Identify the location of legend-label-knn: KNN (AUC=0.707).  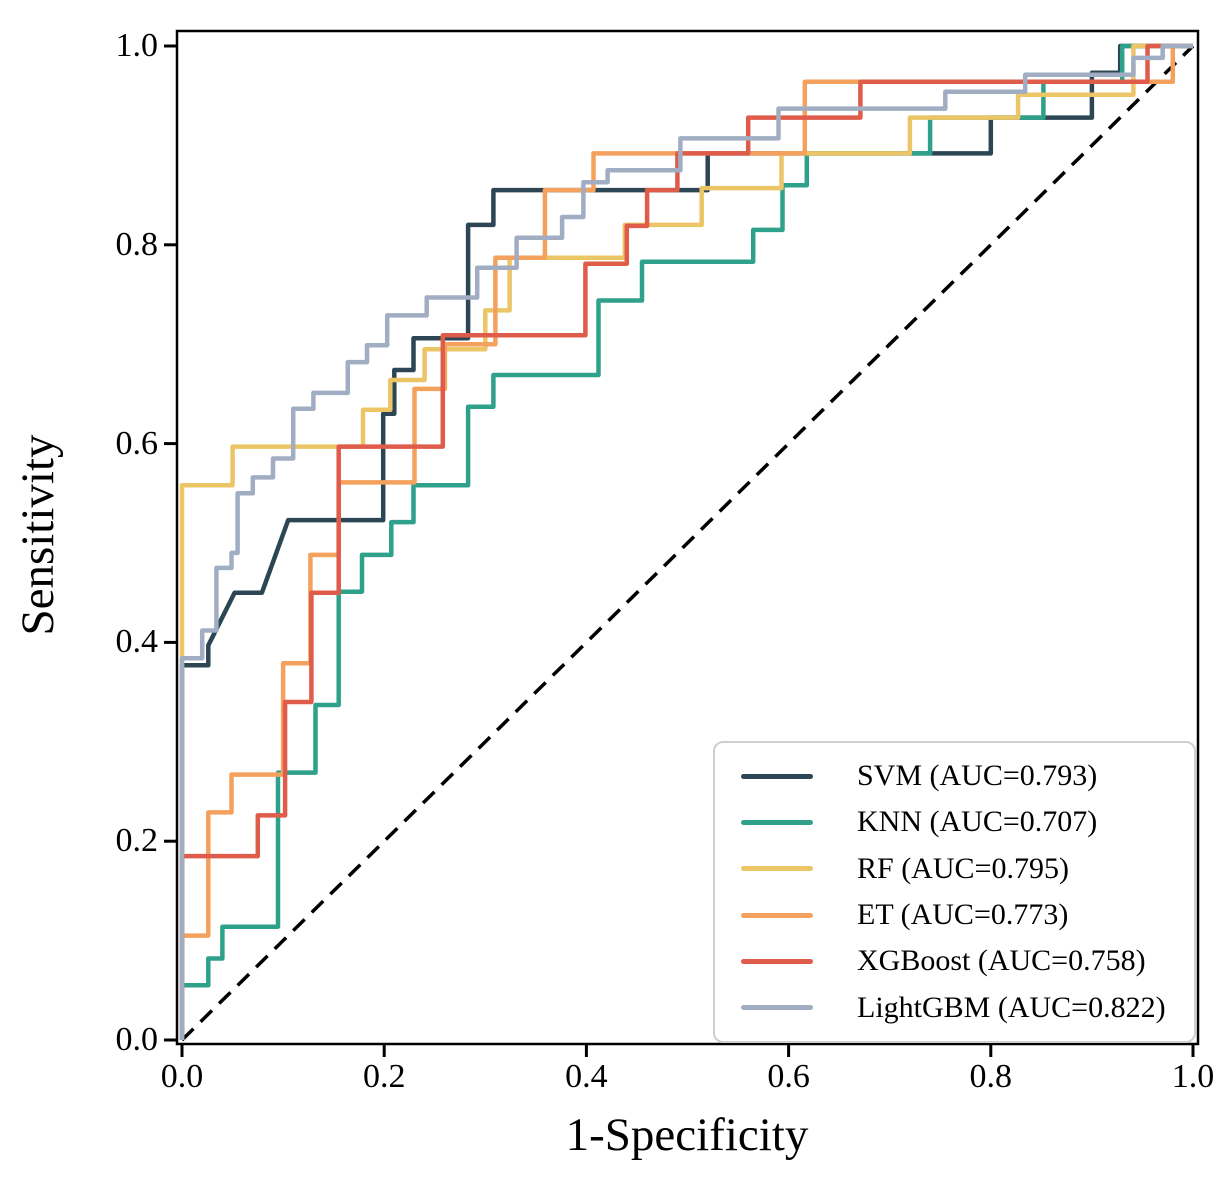
(977, 822).